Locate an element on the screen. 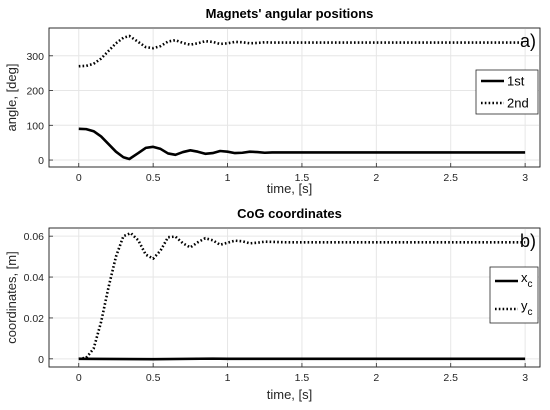 The image size is (550, 410). y-tick-label: 200 is located at coordinates (35, 92).